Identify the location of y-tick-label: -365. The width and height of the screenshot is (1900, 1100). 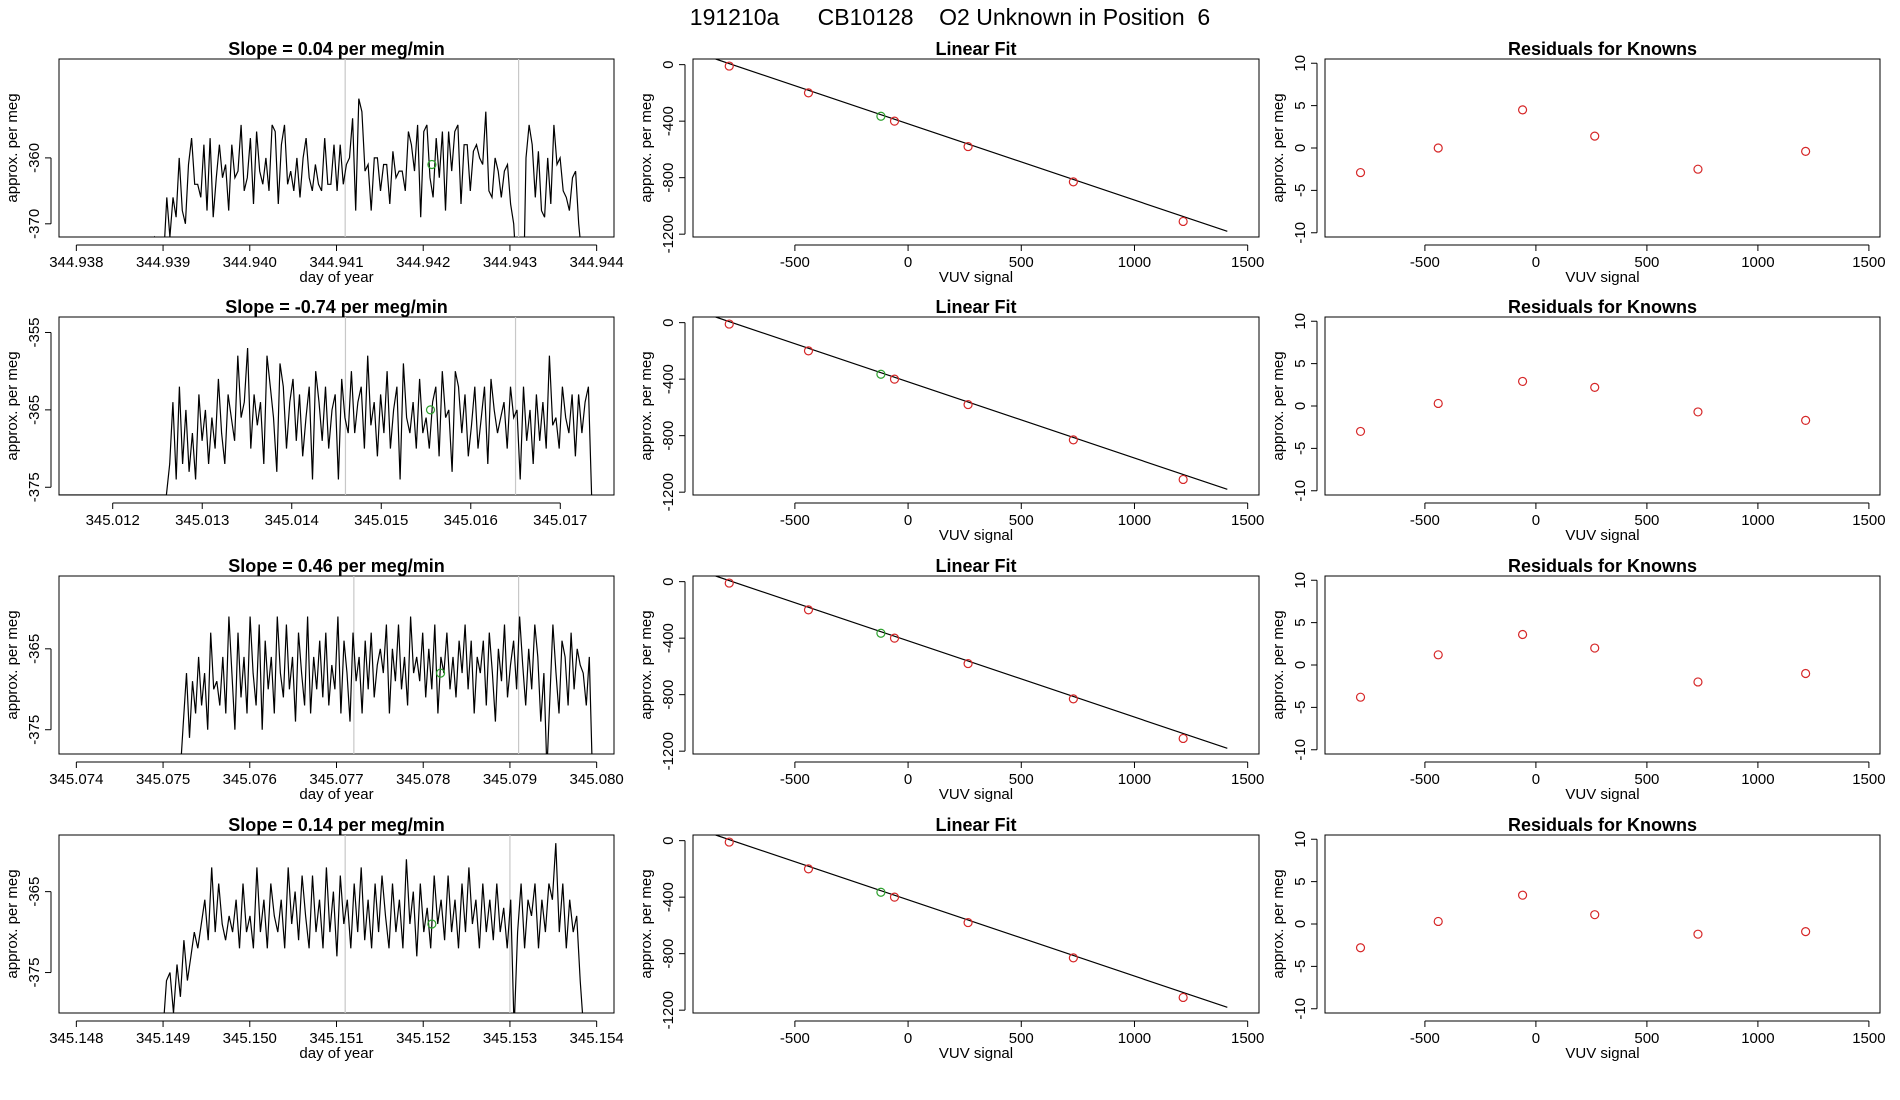
(34, 410).